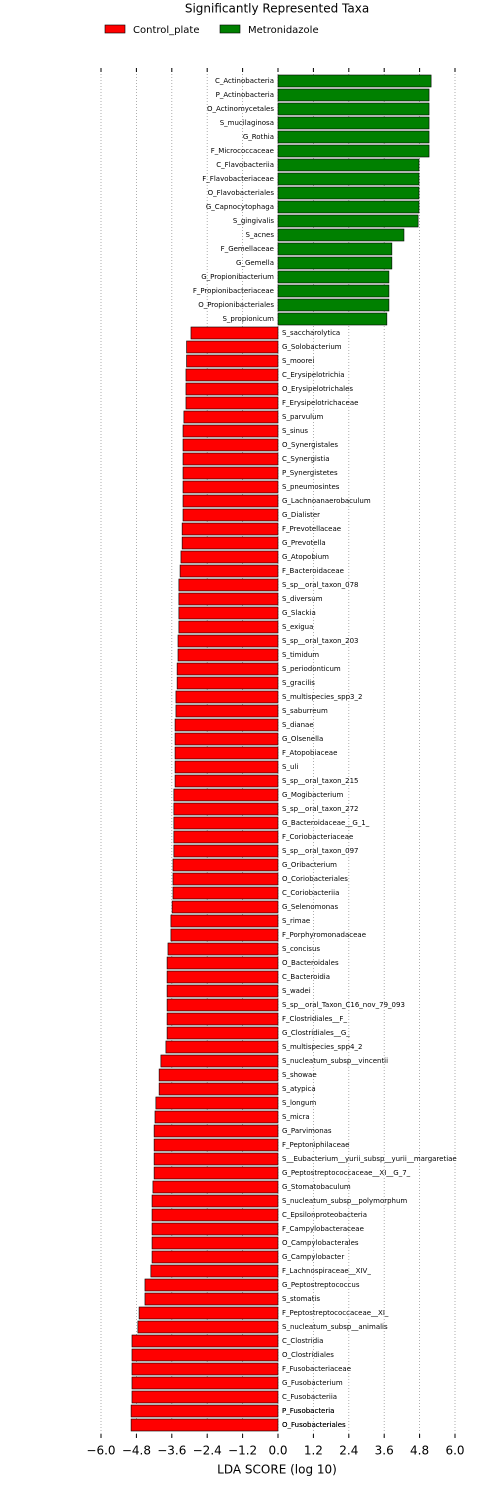  Describe the element at coordinates (320, 585) in the screenshot. I see `category-label: S_sp__oral_taxon_078` at that location.